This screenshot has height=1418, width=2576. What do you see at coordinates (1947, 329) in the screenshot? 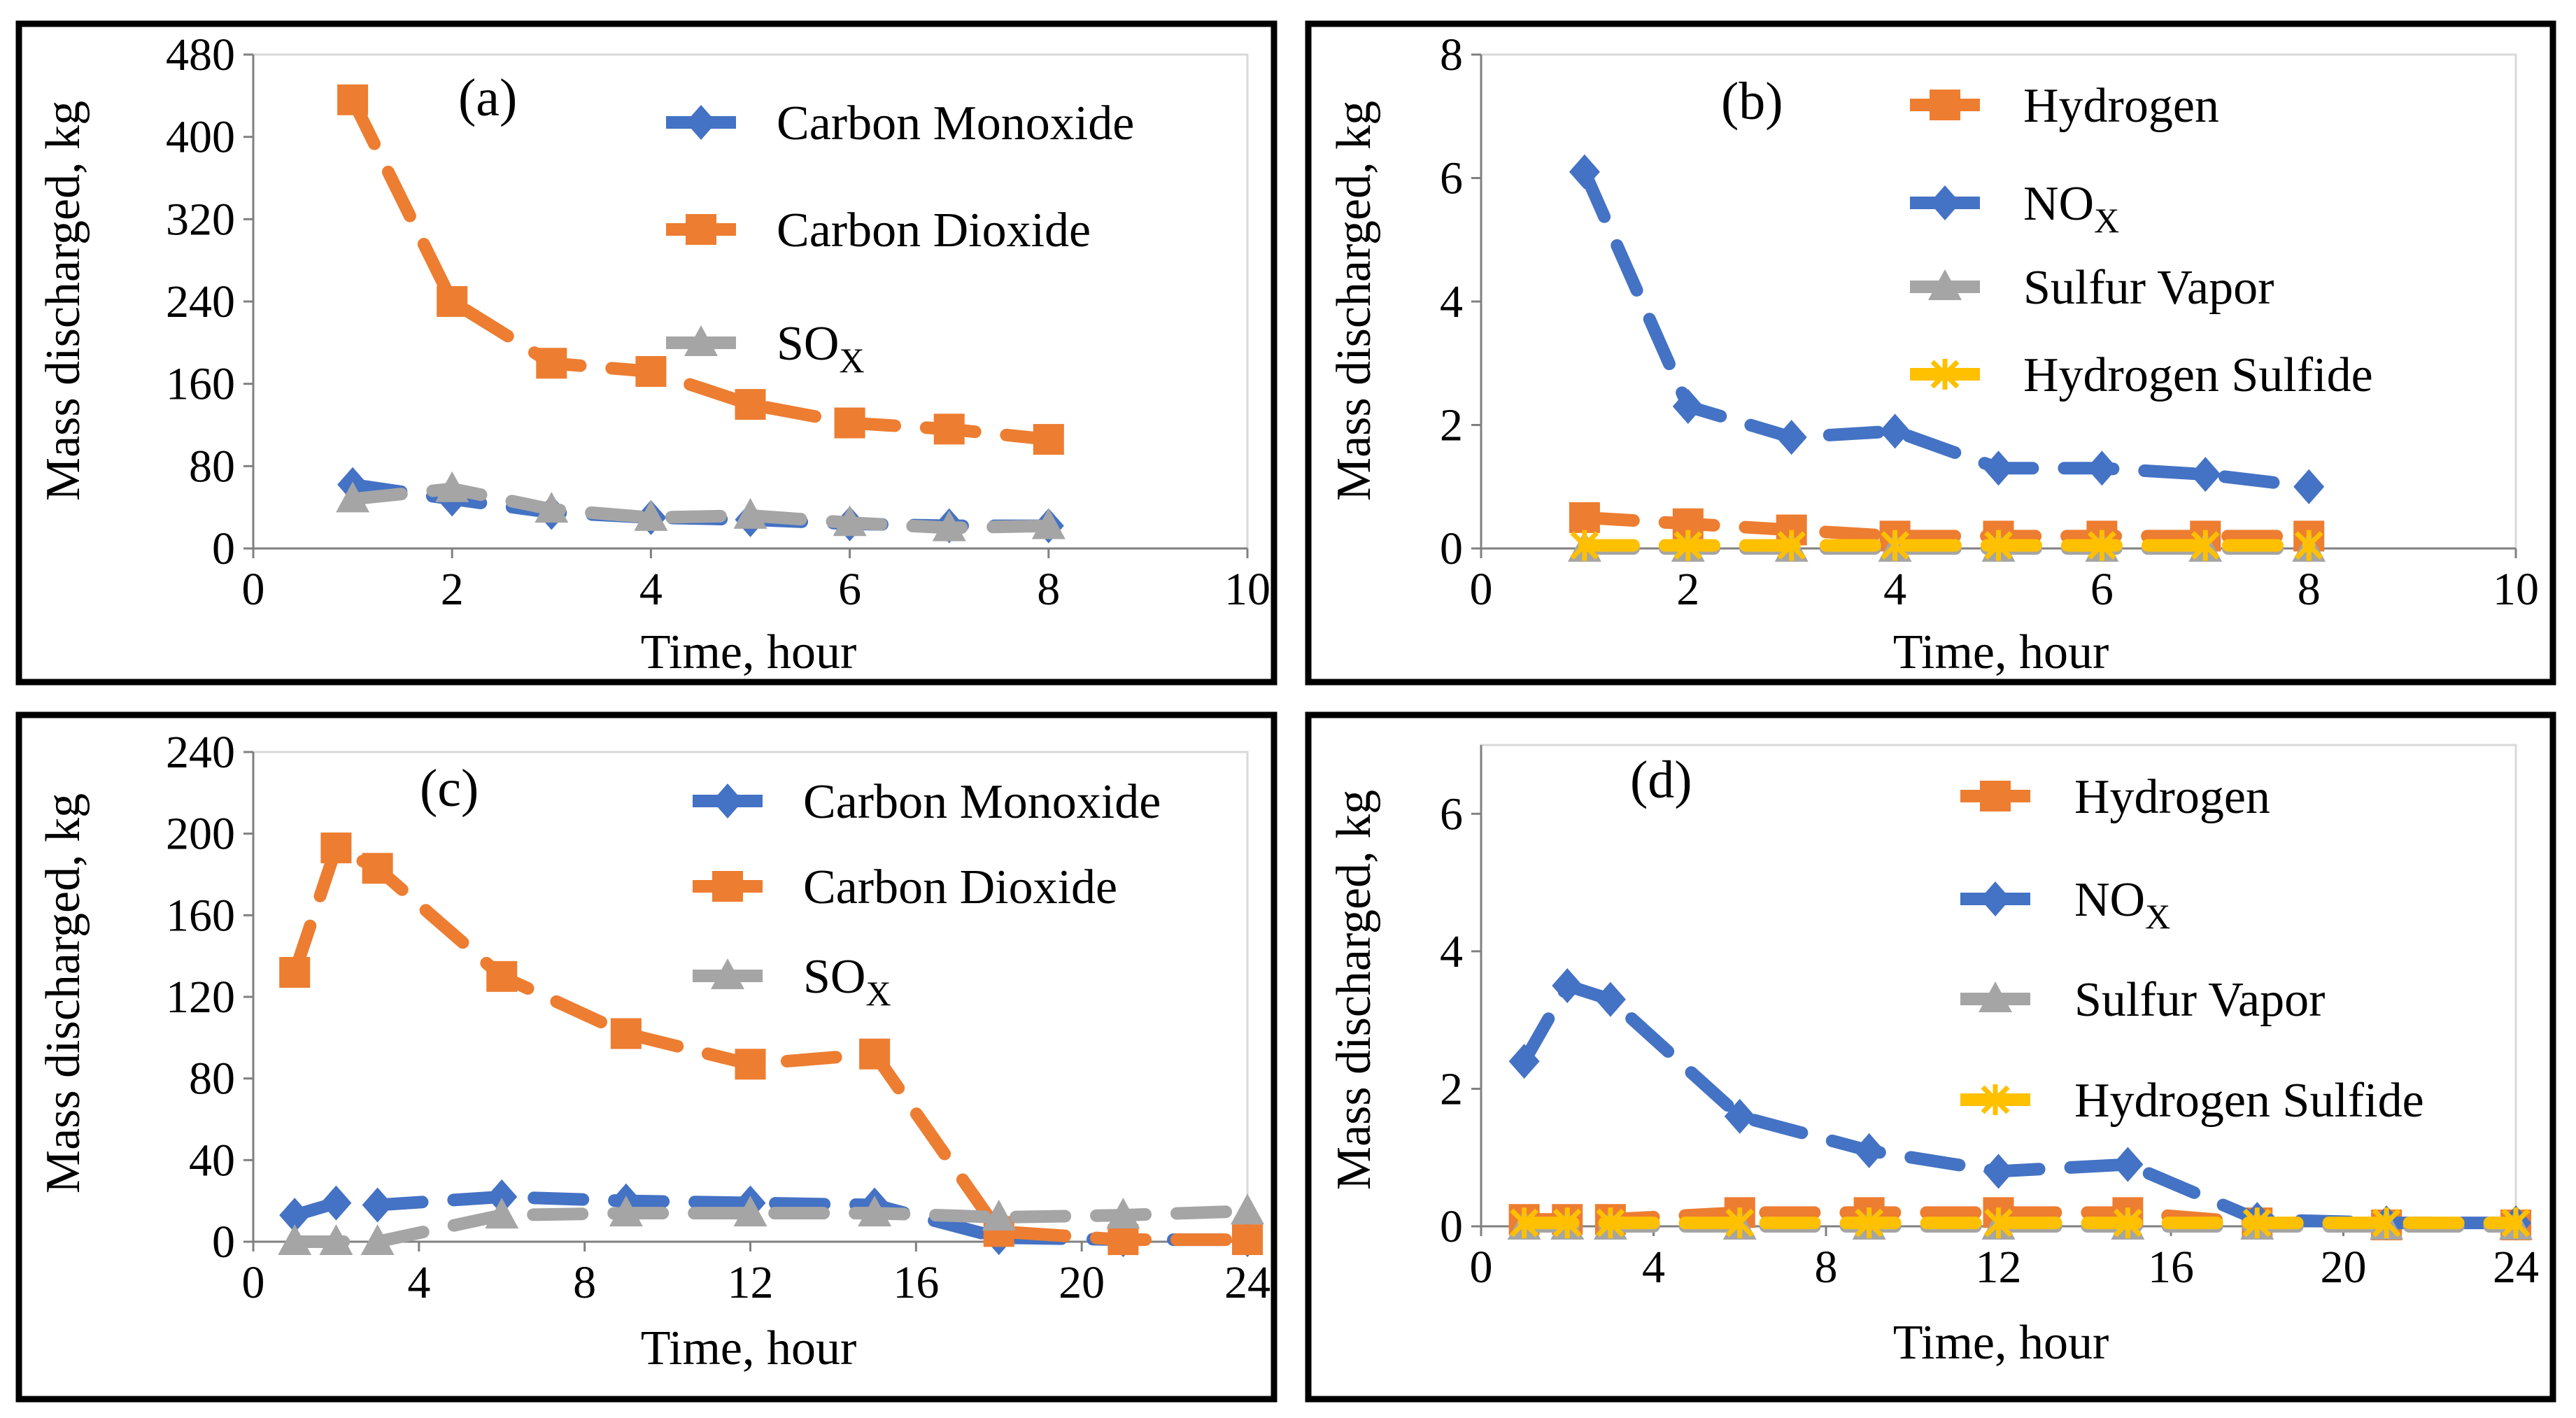
I see `series-no-x` at bounding box center [1947, 329].